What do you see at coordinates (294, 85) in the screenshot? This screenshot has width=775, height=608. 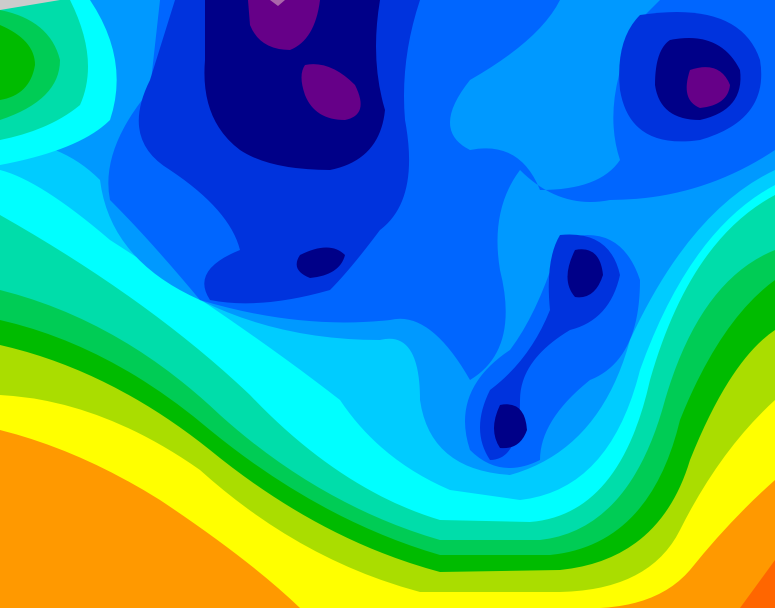 I see `navy-main` at bounding box center [294, 85].